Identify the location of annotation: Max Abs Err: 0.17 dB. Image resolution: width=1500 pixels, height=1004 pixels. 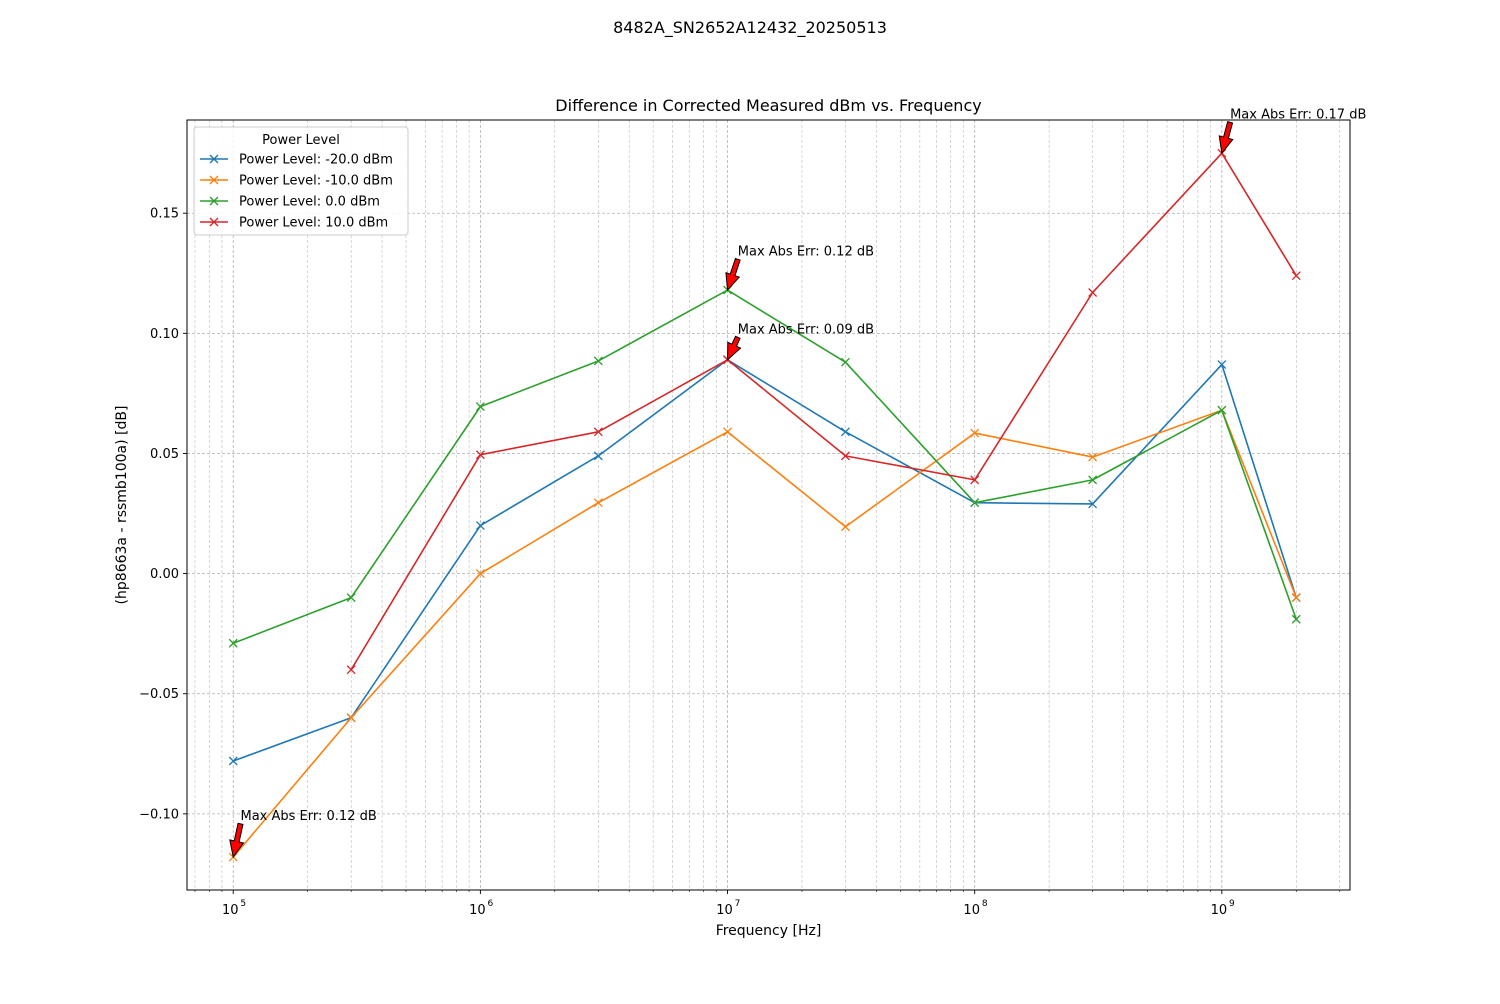
(1292, 131).